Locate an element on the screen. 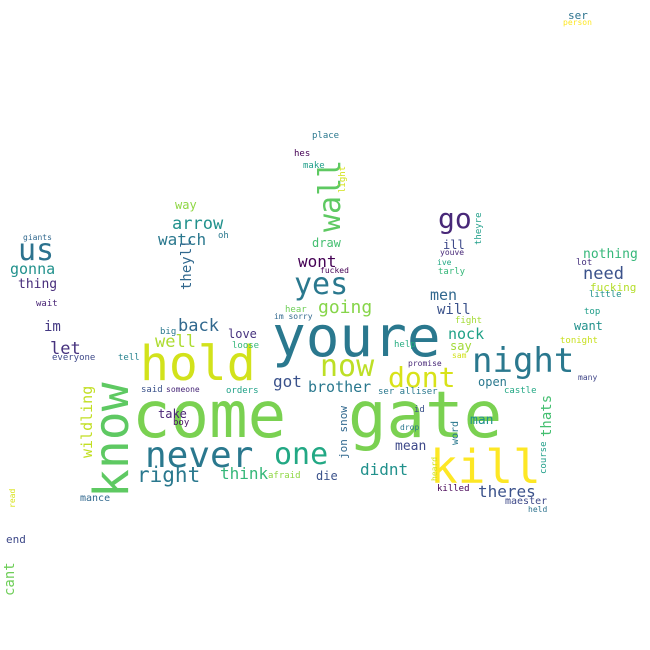  word-ser: ser is located at coordinates (578, 15).